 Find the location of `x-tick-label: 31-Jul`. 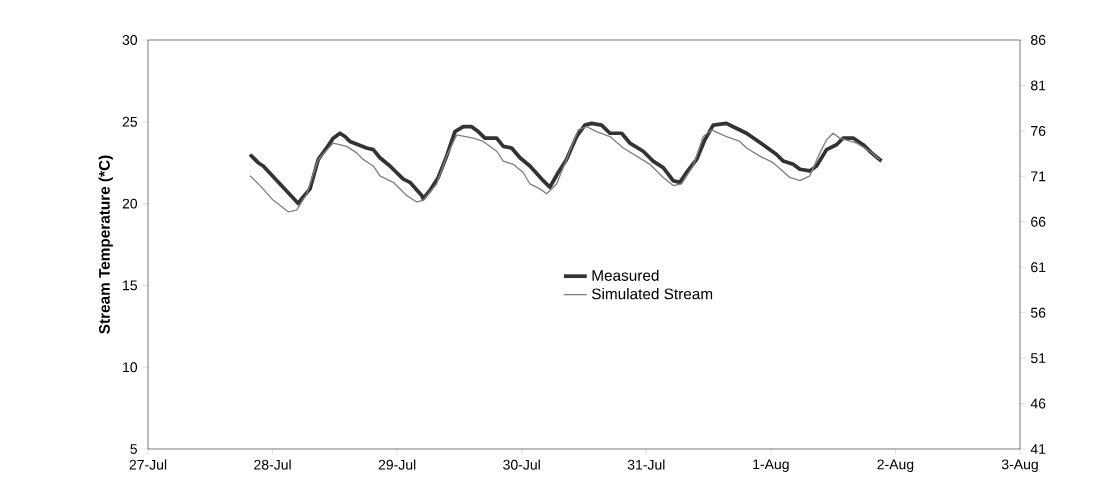

x-tick-label: 31-Jul is located at coordinates (646, 464).